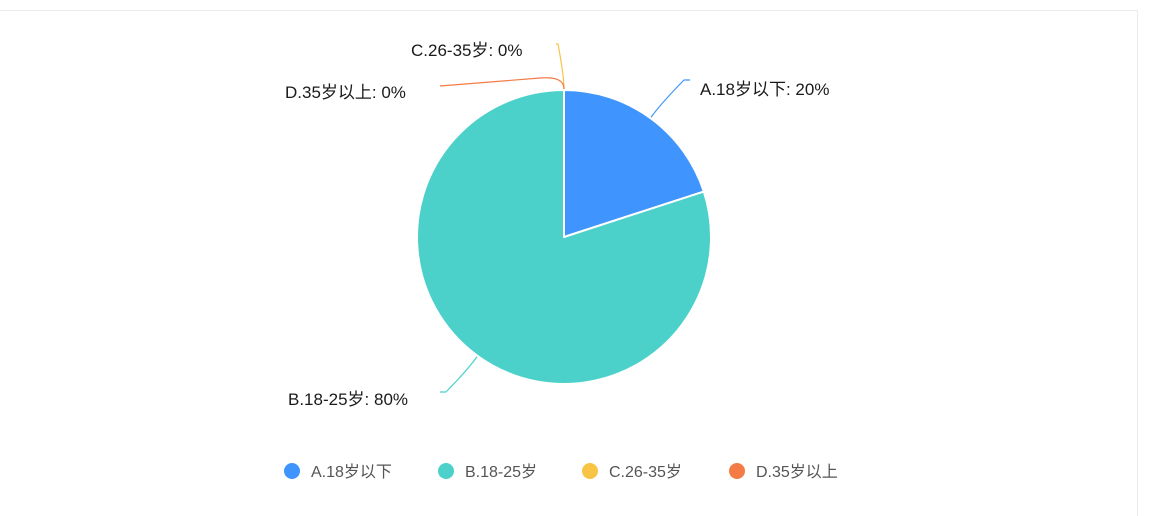  Describe the element at coordinates (348, 399) in the screenshot. I see `slice-2-label: B.18-25岁: 80%` at that location.